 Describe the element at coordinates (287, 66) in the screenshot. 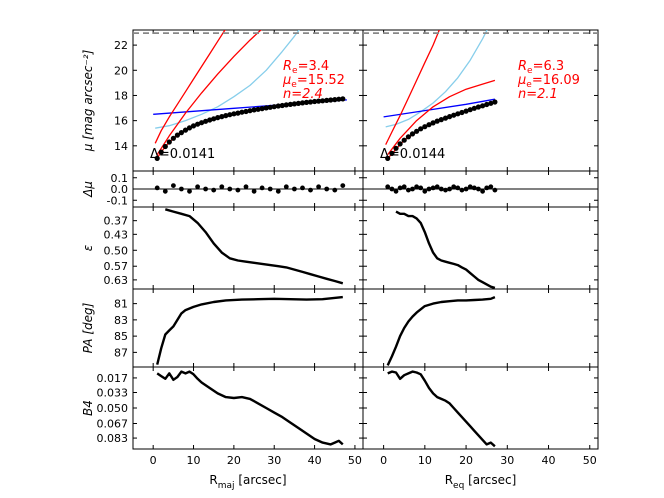

I see `re-re-label: R` at that location.